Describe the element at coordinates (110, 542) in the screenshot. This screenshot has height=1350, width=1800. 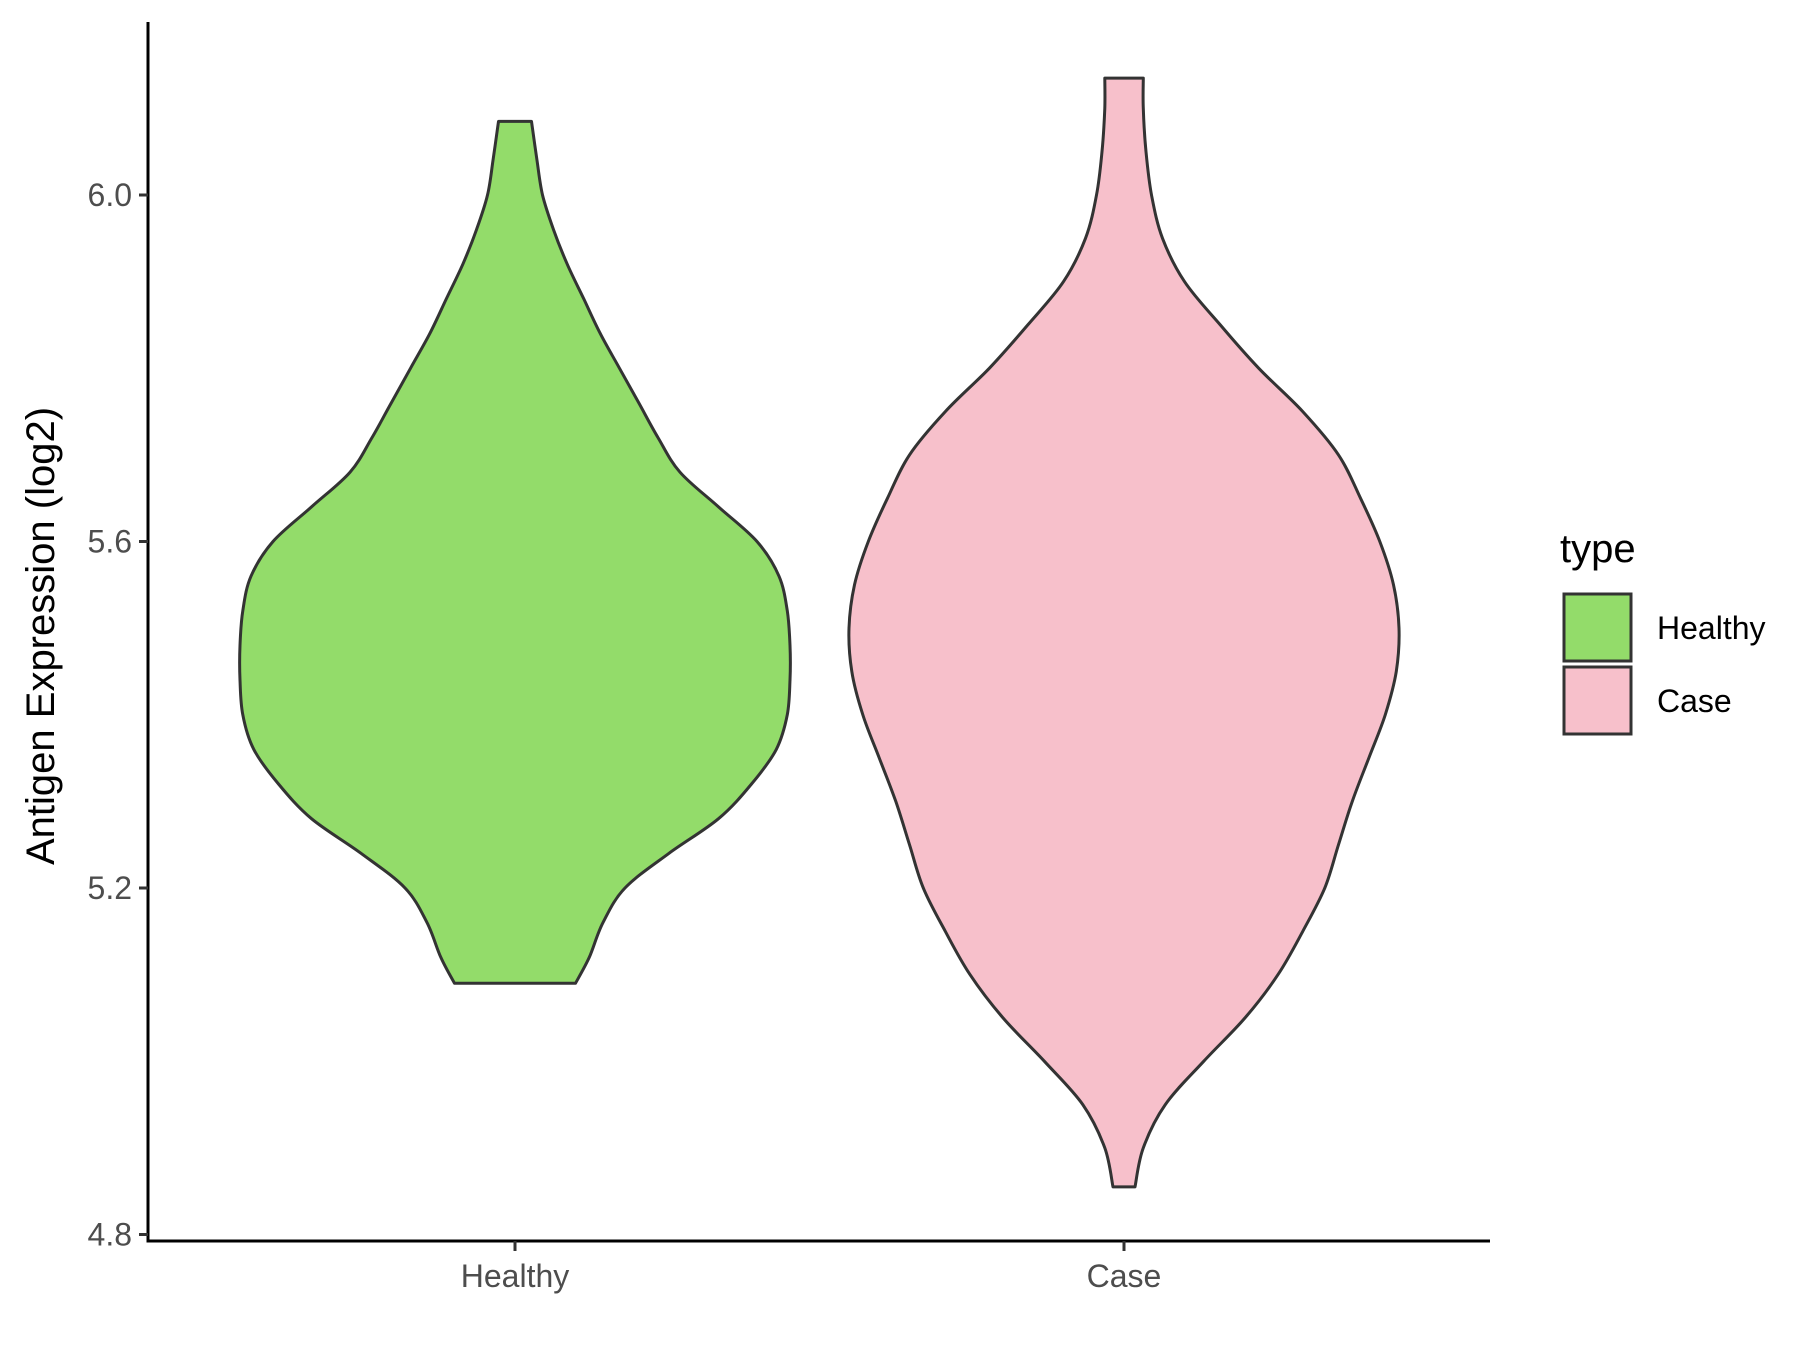
I see `y-tick-label: 5.6` at that location.